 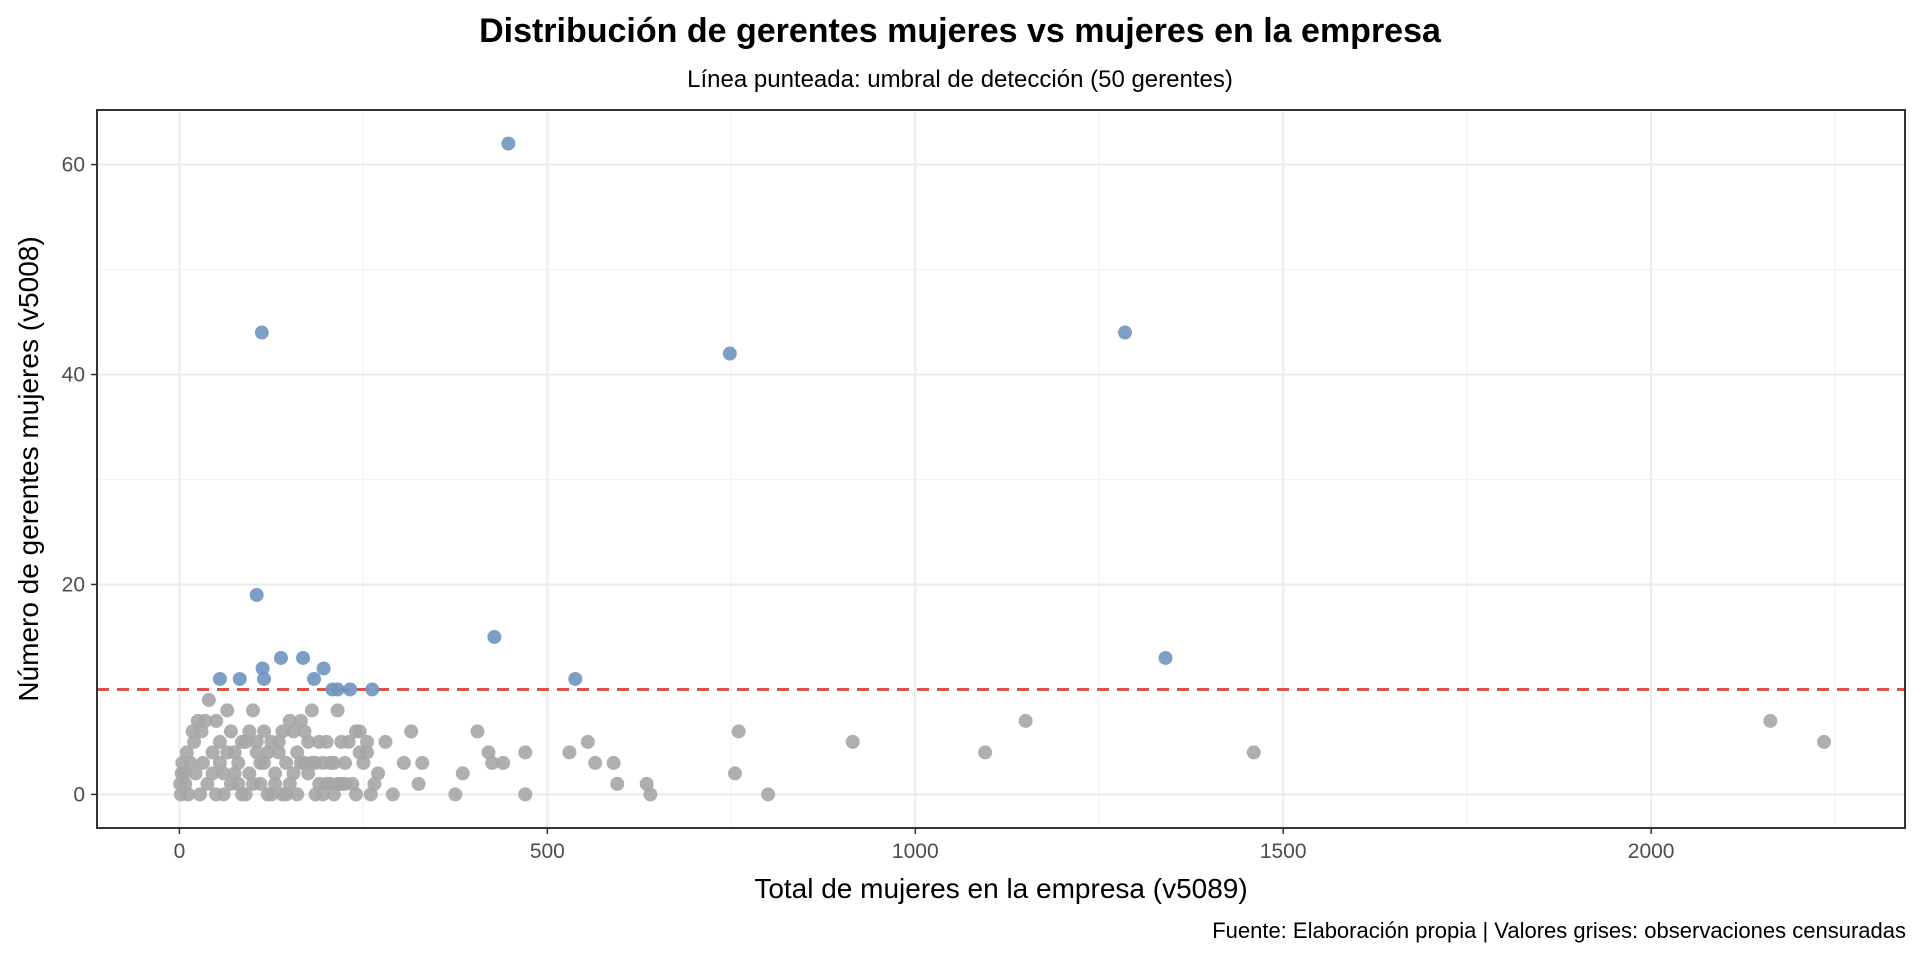 What do you see at coordinates (915, 851) in the screenshot?
I see `x-tick-label: 1000` at bounding box center [915, 851].